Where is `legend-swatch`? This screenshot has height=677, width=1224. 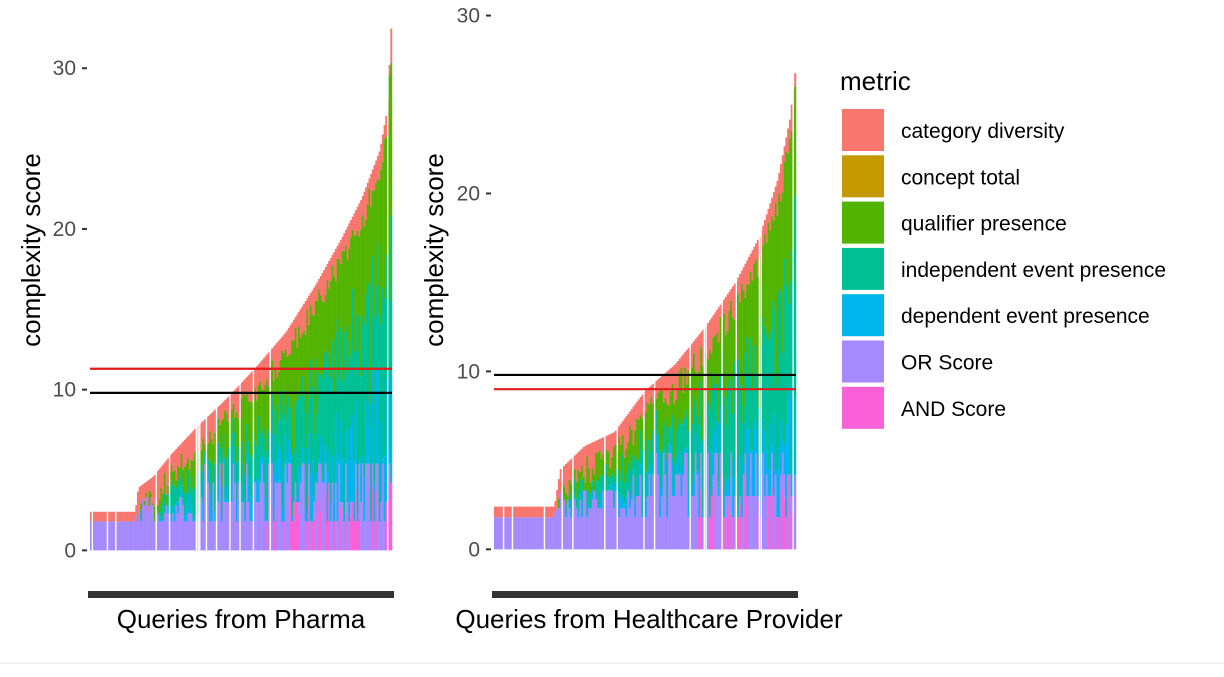 legend-swatch is located at coordinates (863, 408).